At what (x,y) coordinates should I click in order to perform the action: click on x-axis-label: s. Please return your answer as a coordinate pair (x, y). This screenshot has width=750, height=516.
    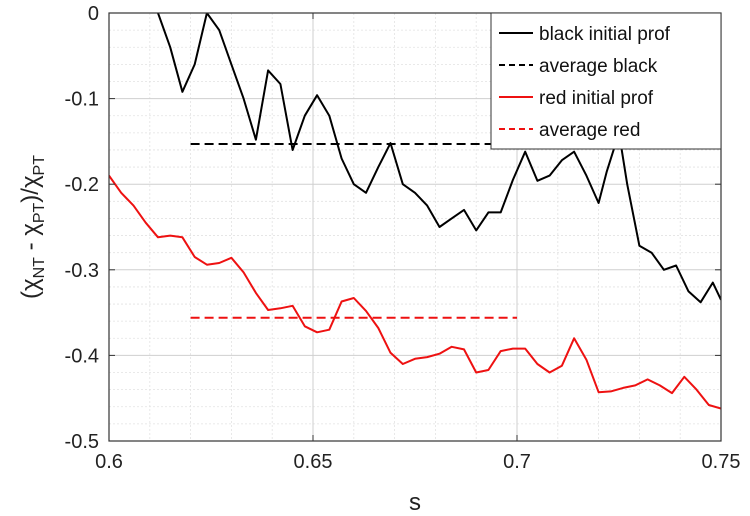
    Looking at the image, I should click on (415, 502).